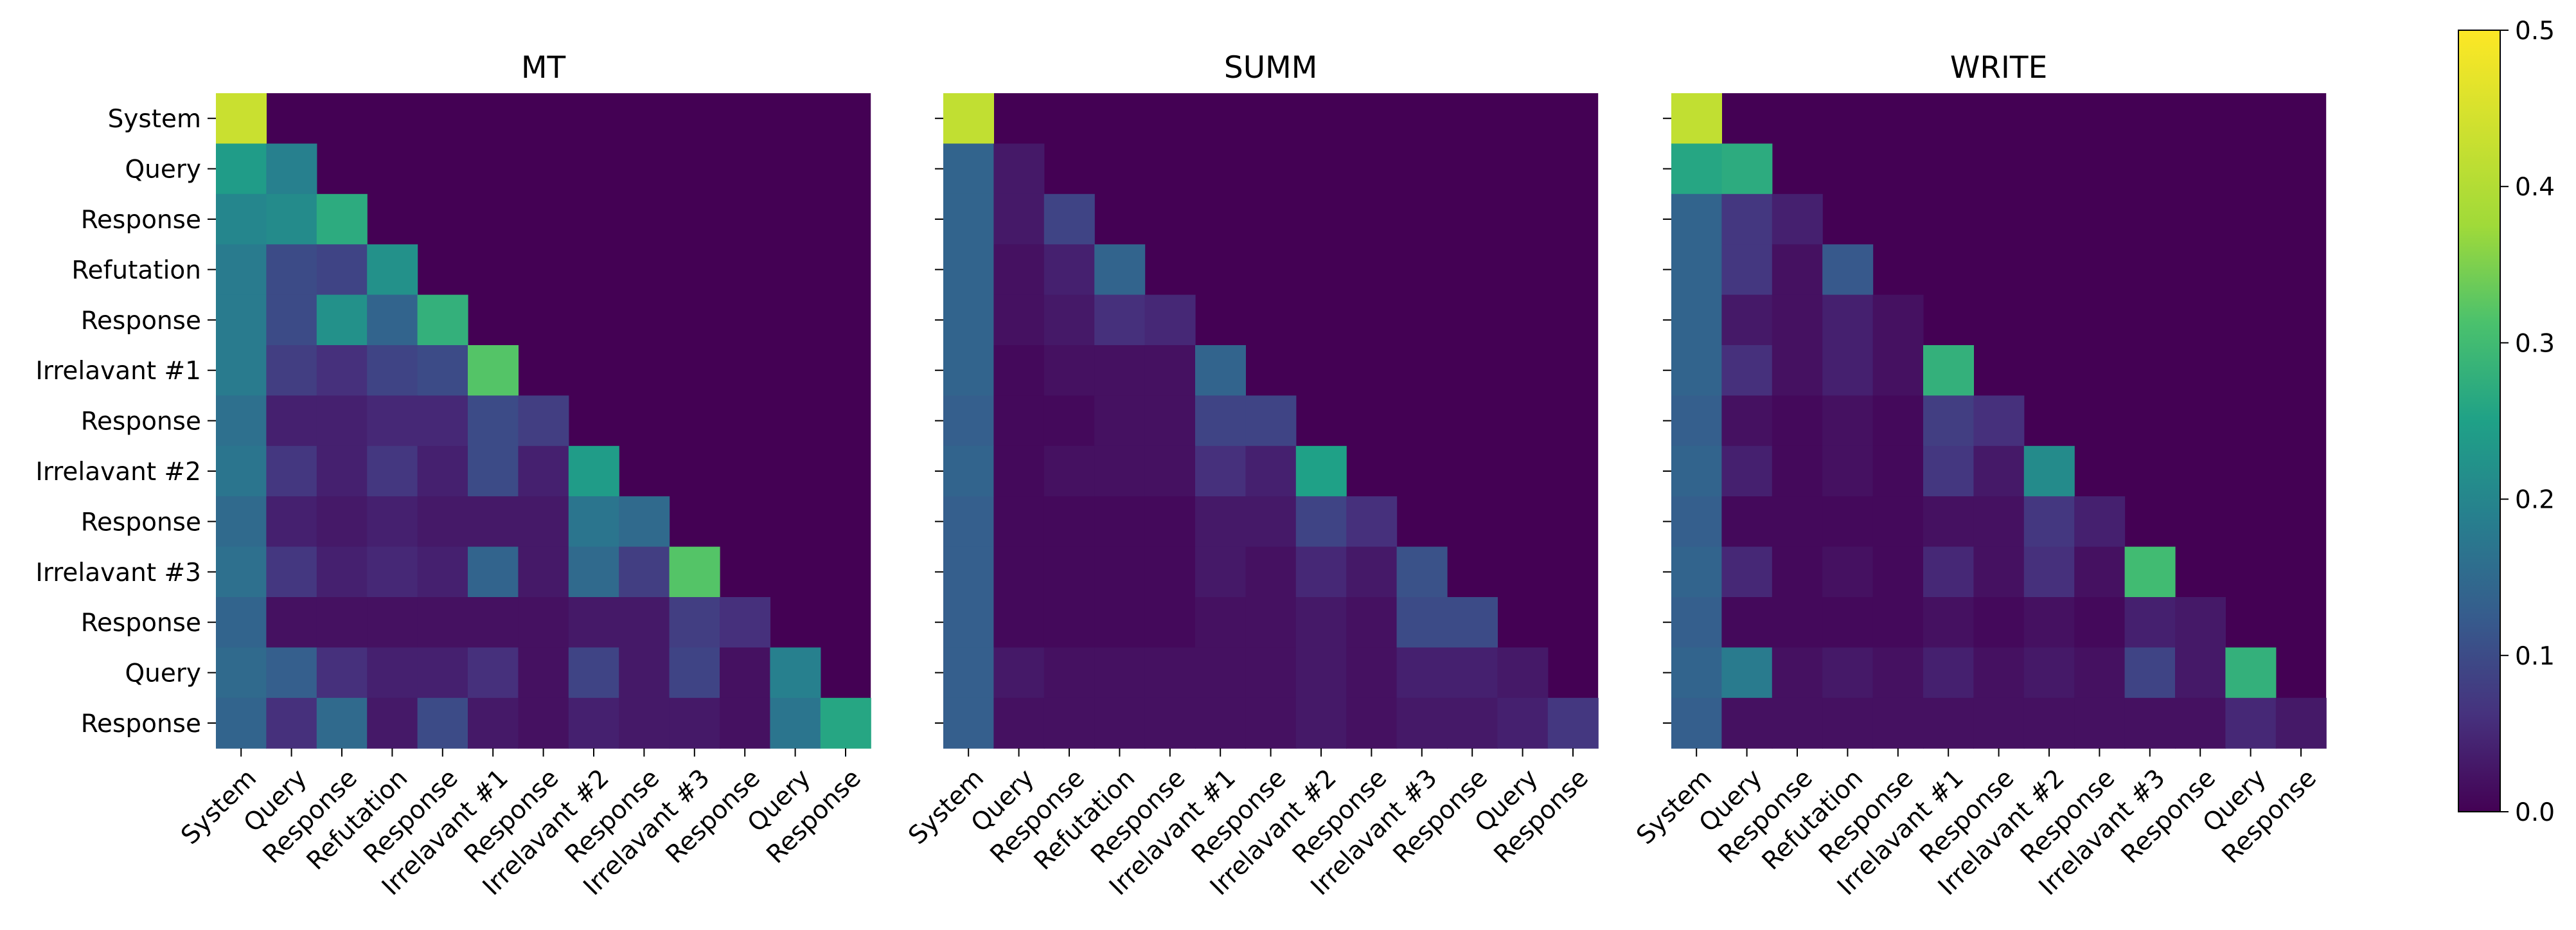  I want to click on y-tick-label: Response, so click(141, 724).